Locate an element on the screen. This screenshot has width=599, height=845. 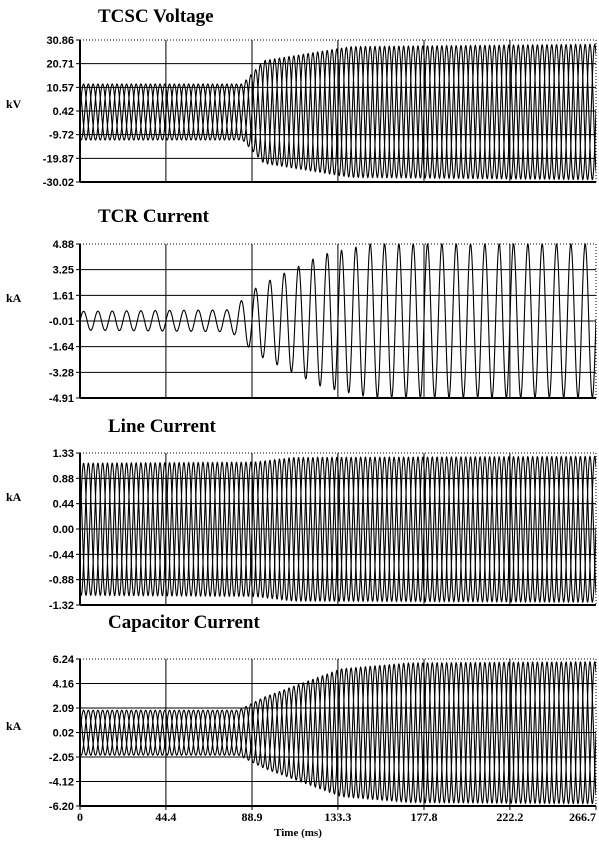
y-tick-label: 4.16 is located at coordinates (63, 685).